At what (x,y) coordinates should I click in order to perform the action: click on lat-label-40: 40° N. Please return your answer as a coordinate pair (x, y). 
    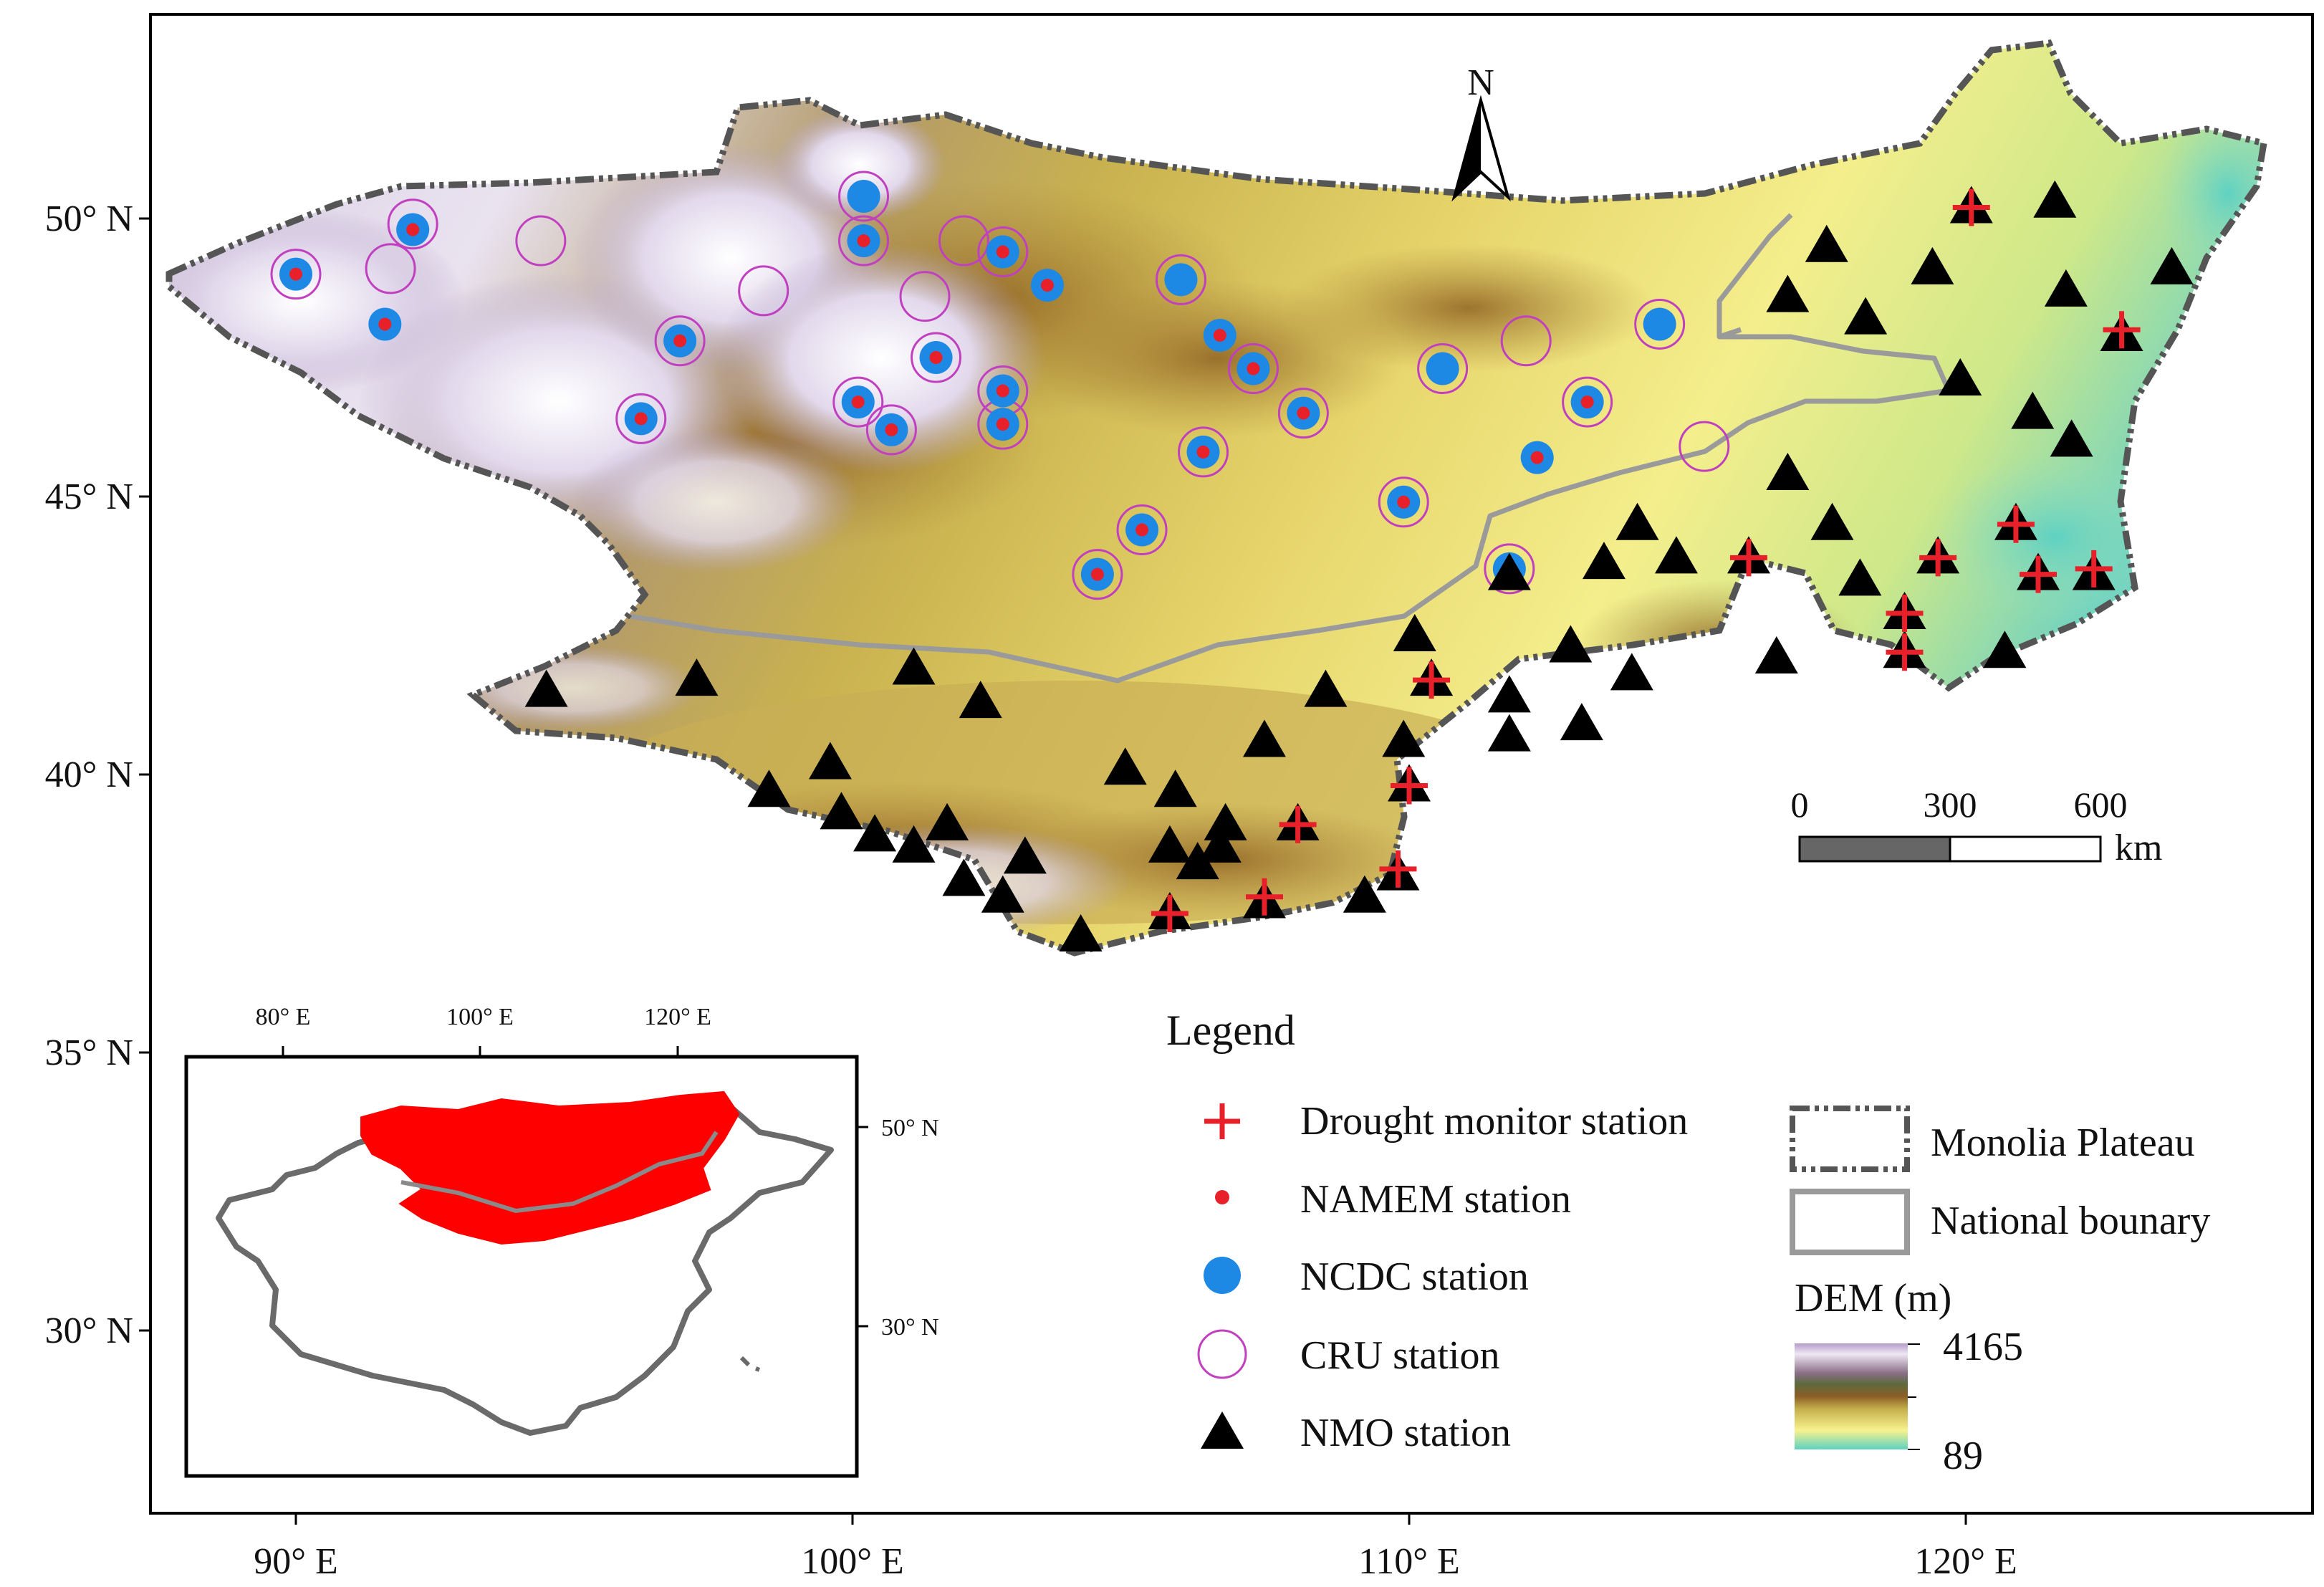
    Looking at the image, I should click on (89, 774).